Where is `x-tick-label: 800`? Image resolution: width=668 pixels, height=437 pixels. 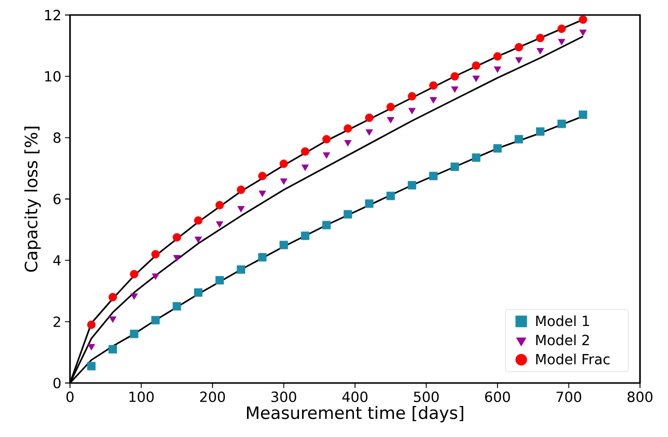
x-tick-label: 800 is located at coordinates (640, 397).